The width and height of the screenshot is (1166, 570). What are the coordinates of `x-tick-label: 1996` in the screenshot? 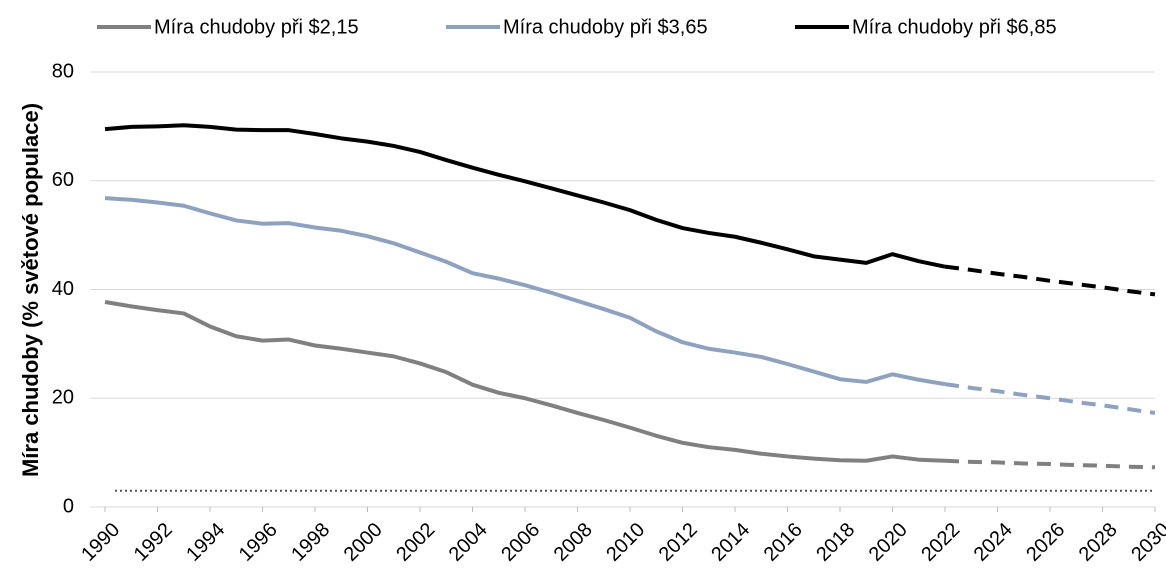 It's located at (258, 542).